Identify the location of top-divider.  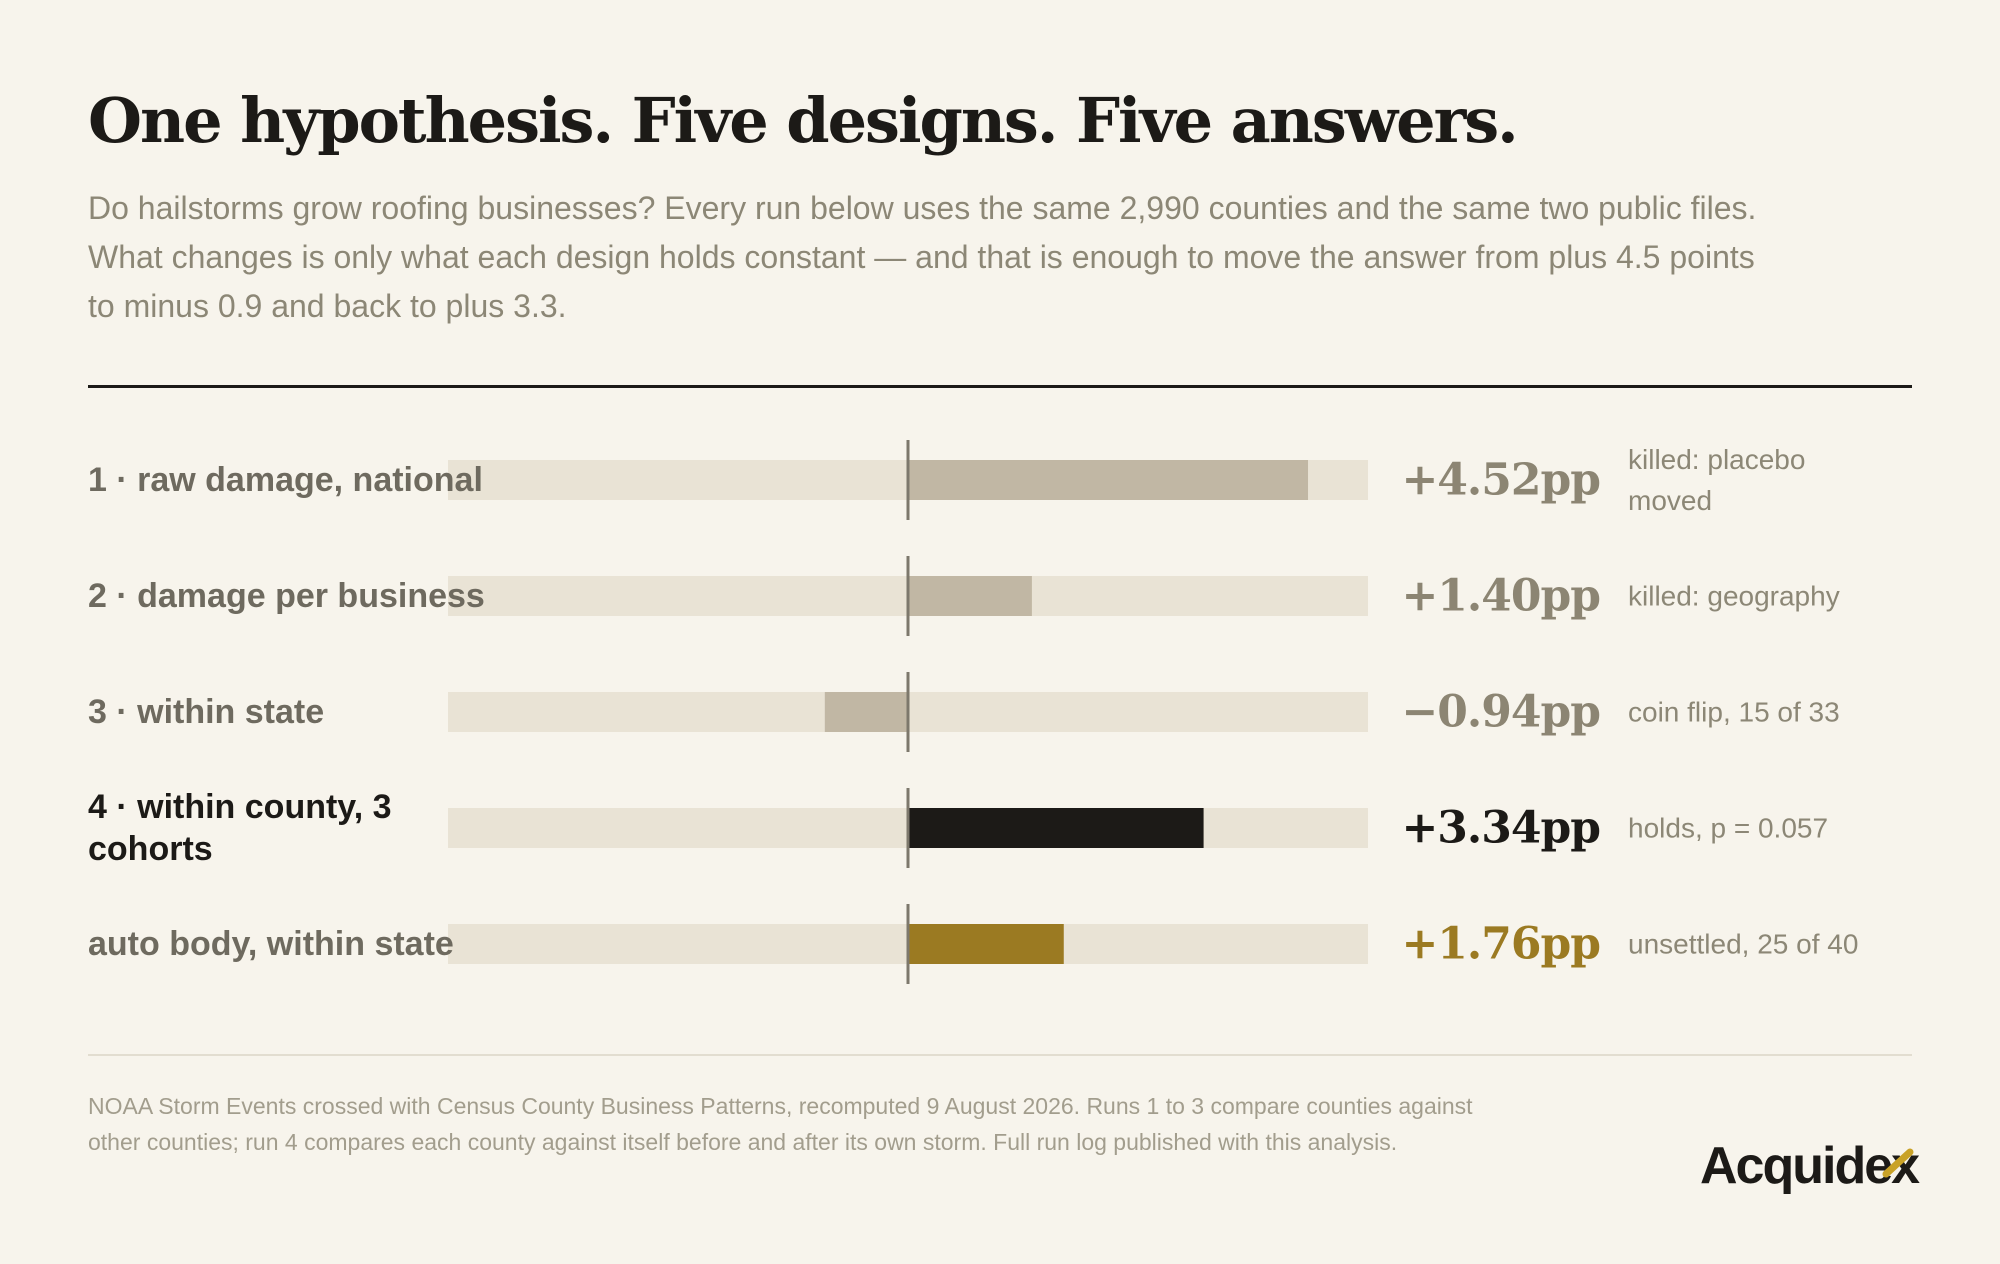
(1000, 386).